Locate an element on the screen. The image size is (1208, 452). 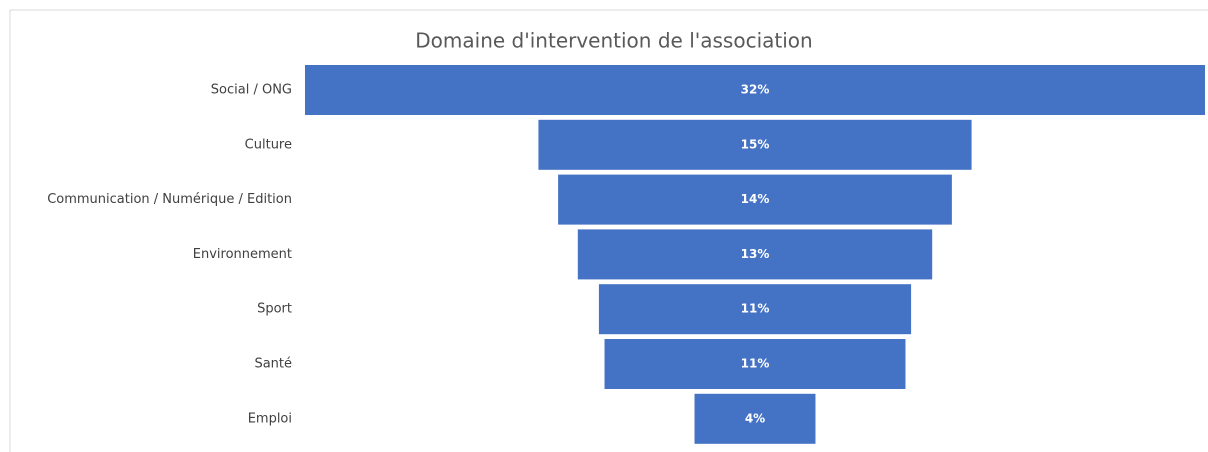
data-label: 15% is located at coordinates (755, 144).